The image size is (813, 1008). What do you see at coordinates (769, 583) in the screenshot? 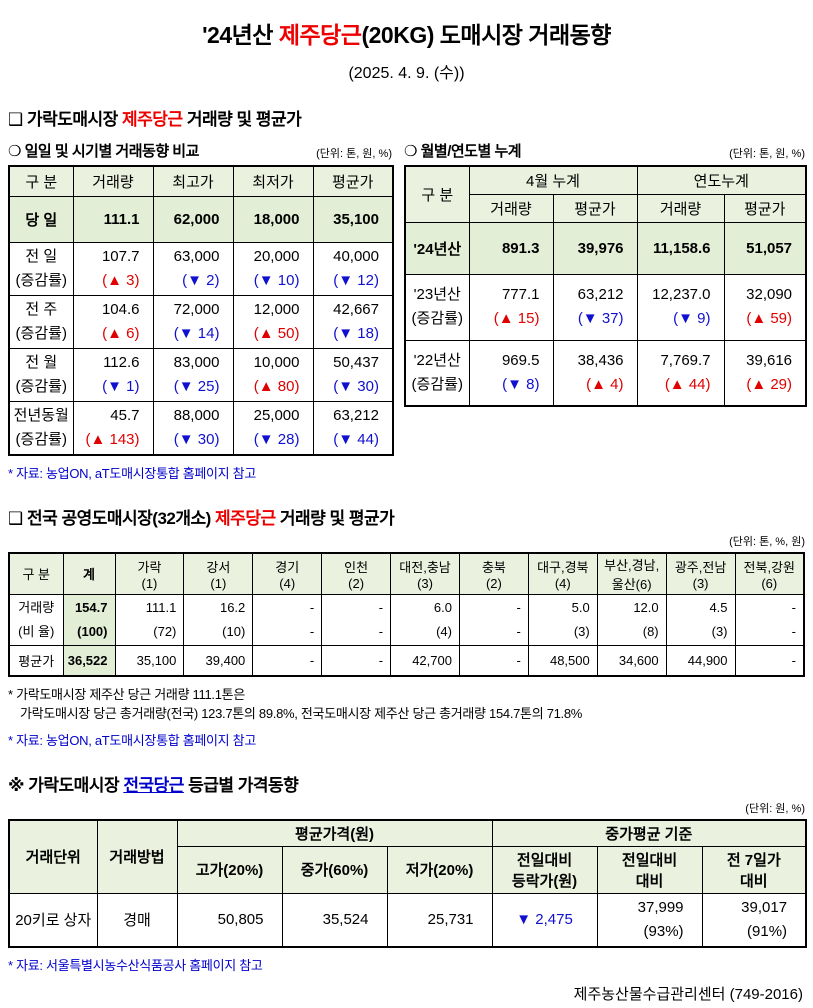
I see `market-count: (6)` at bounding box center [769, 583].